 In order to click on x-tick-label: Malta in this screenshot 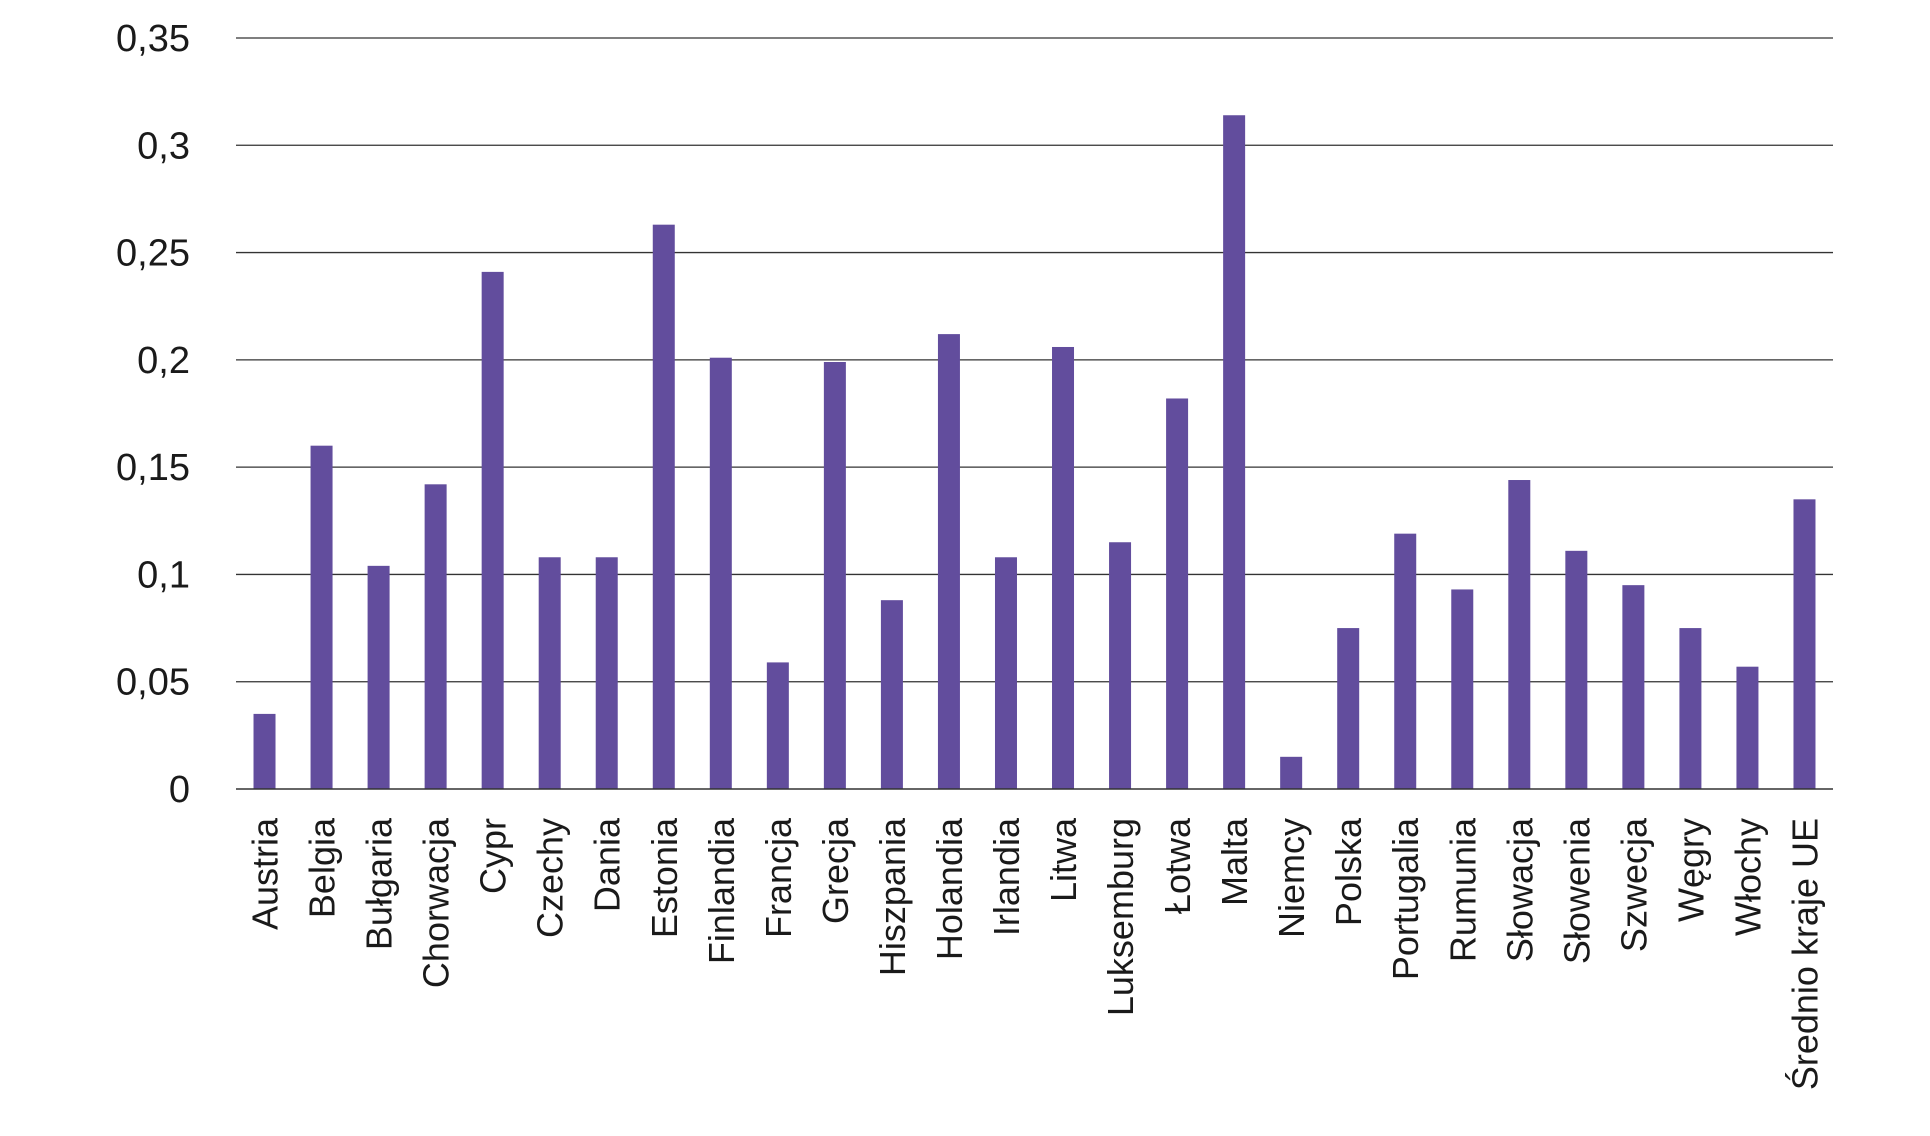, I will do `click(1234, 861)`.